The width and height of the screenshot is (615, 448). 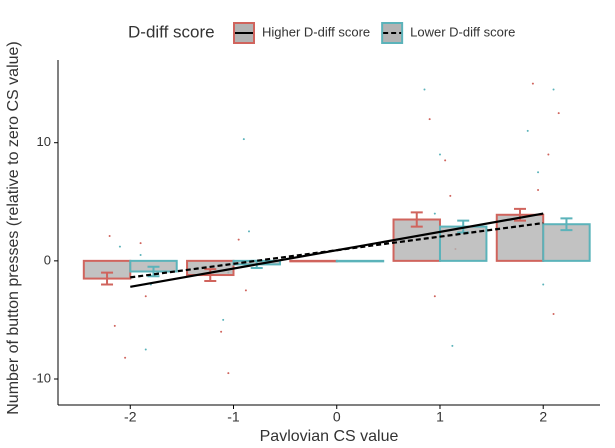 I want to click on trend-line, so click(x=337, y=250).